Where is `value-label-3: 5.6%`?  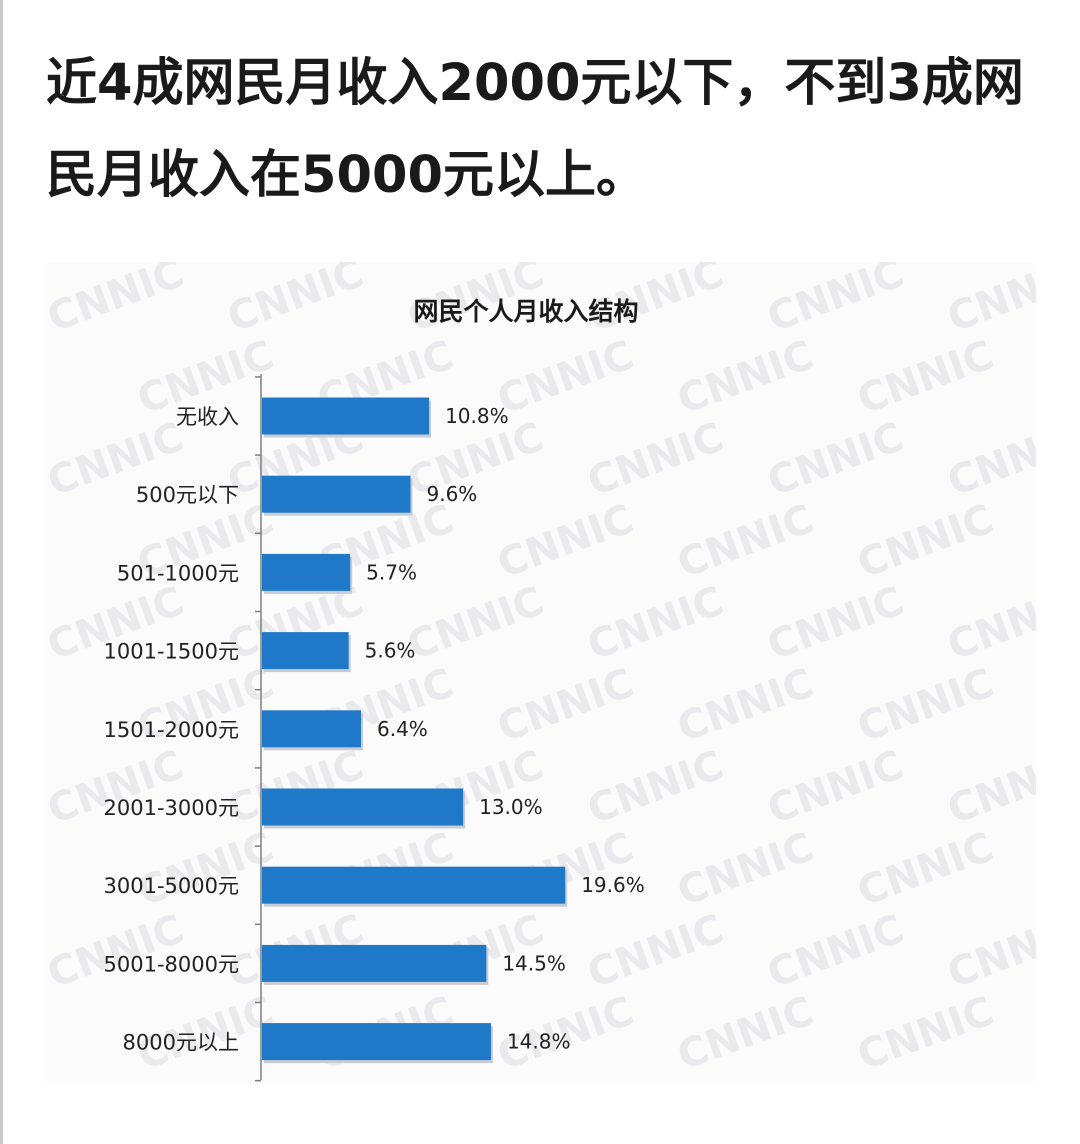 value-label-3: 5.6% is located at coordinates (390, 651).